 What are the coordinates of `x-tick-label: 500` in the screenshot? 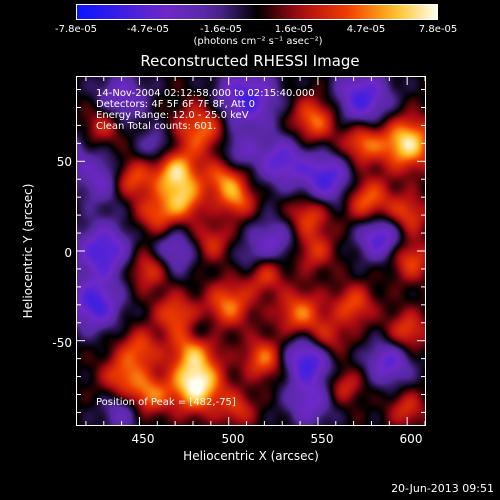 It's located at (233, 439).